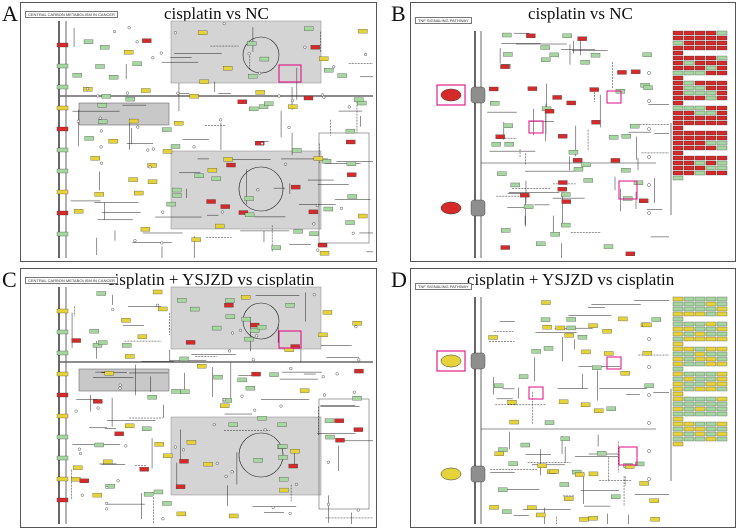 The image size is (738, 530). Describe the element at coordinates (443, 286) in the screenshot. I see `panel-d-pathway-name: TNF SIGNALING PATHWAY` at that location.